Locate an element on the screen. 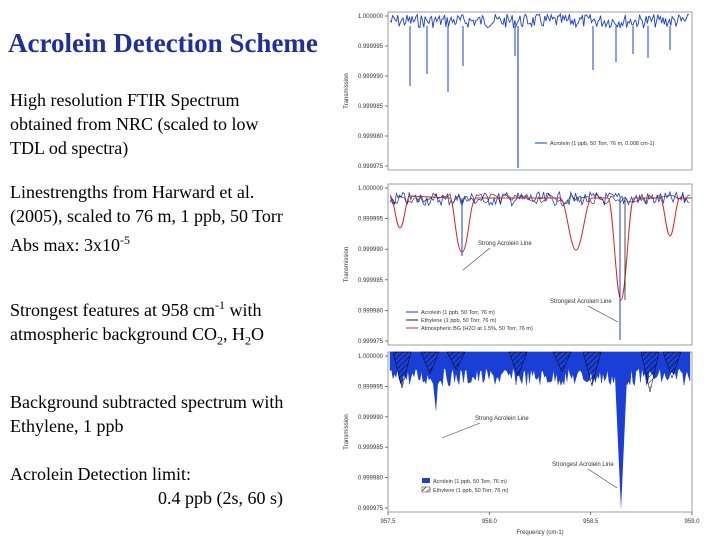  text-span: 0.4 ppb (2s, 60 s) is located at coordinates (220, 498).